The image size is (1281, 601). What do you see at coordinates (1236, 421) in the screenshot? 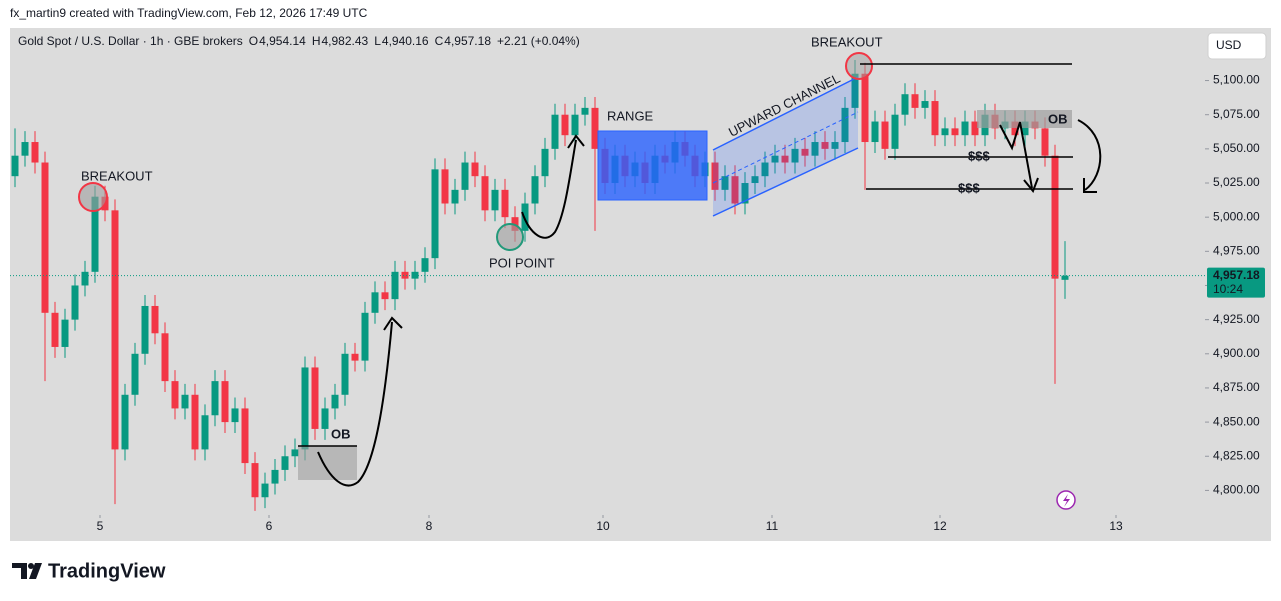
I see `y-tick-label: 4,850.00` at bounding box center [1236, 421].